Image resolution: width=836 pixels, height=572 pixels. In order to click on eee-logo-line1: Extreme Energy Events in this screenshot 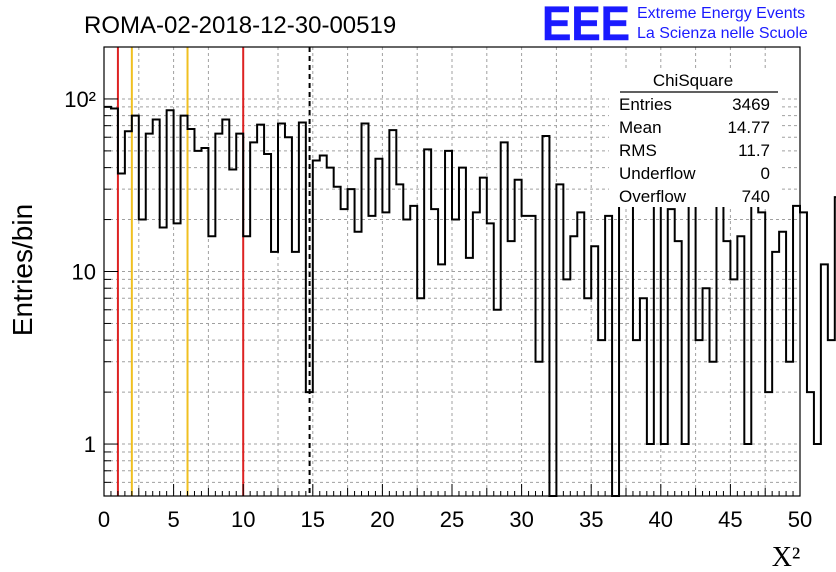, I will do `click(721, 13)`.